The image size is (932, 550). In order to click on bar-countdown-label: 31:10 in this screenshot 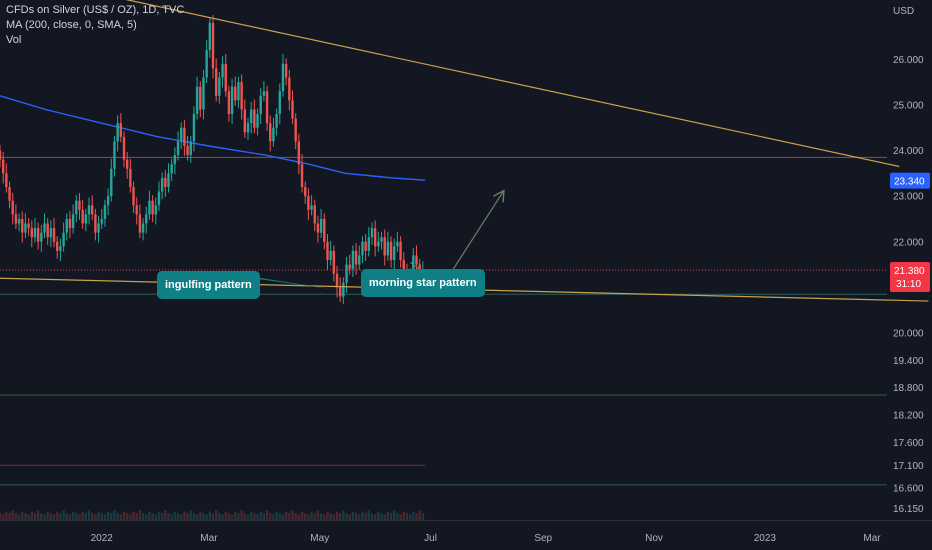, I will do `click(908, 284)`.